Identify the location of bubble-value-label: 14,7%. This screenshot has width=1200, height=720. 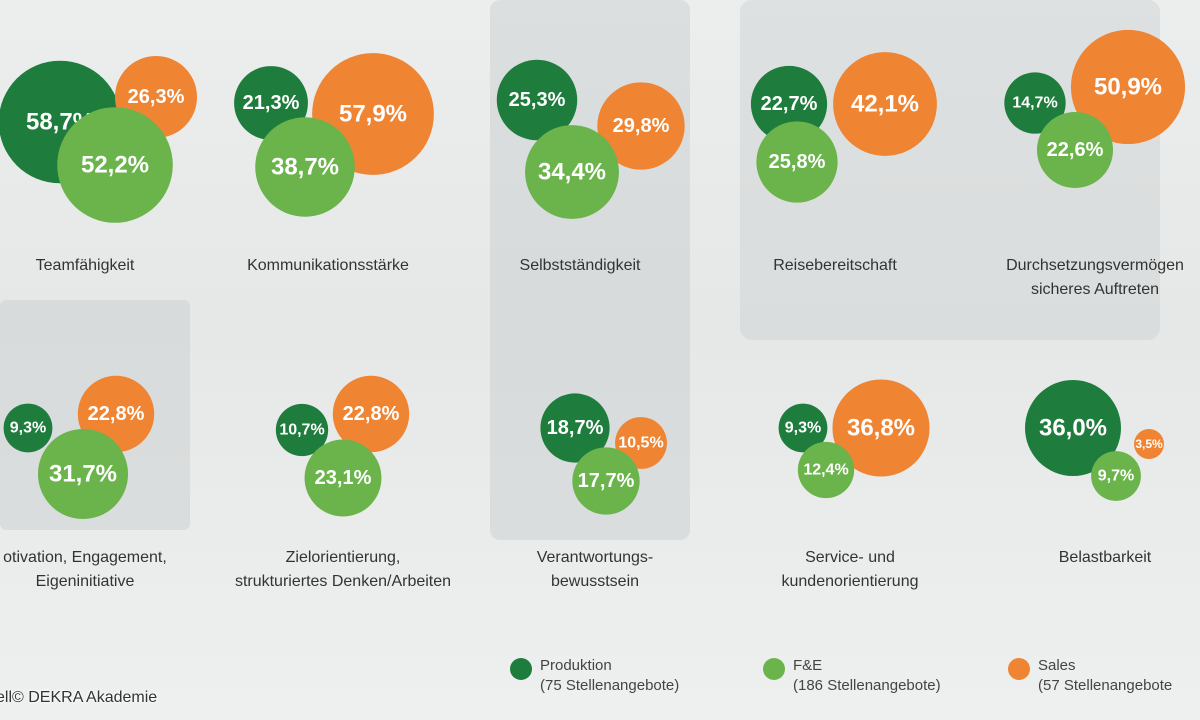
(1034, 103).